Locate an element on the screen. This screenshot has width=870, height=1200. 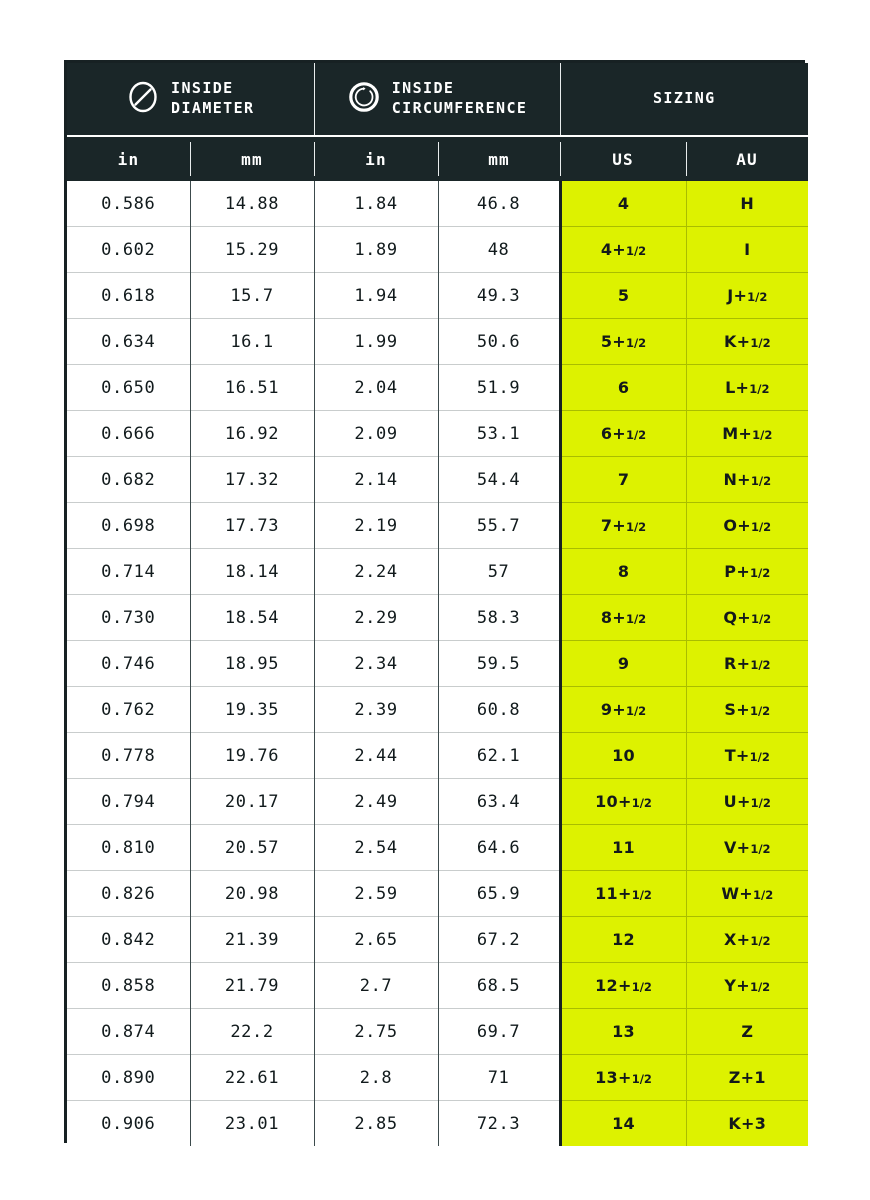
cell-us-size: 13+1/2 is located at coordinates (622, 1077).